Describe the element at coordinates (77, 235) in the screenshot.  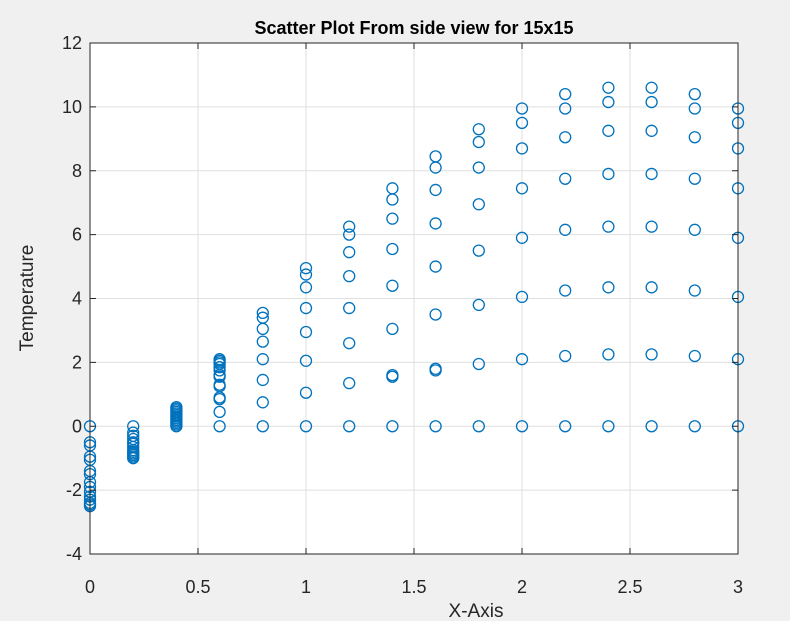
I see `y-tick-label: 6` at that location.